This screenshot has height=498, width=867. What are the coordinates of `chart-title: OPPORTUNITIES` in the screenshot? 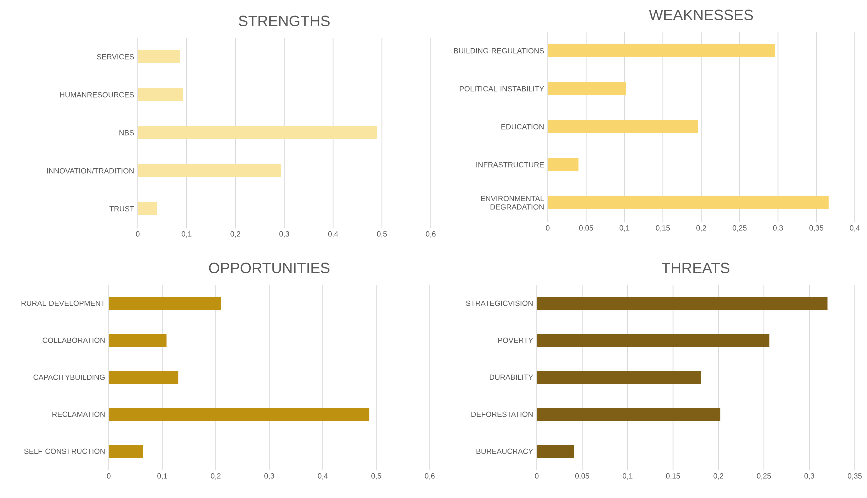 It's located at (269, 268).